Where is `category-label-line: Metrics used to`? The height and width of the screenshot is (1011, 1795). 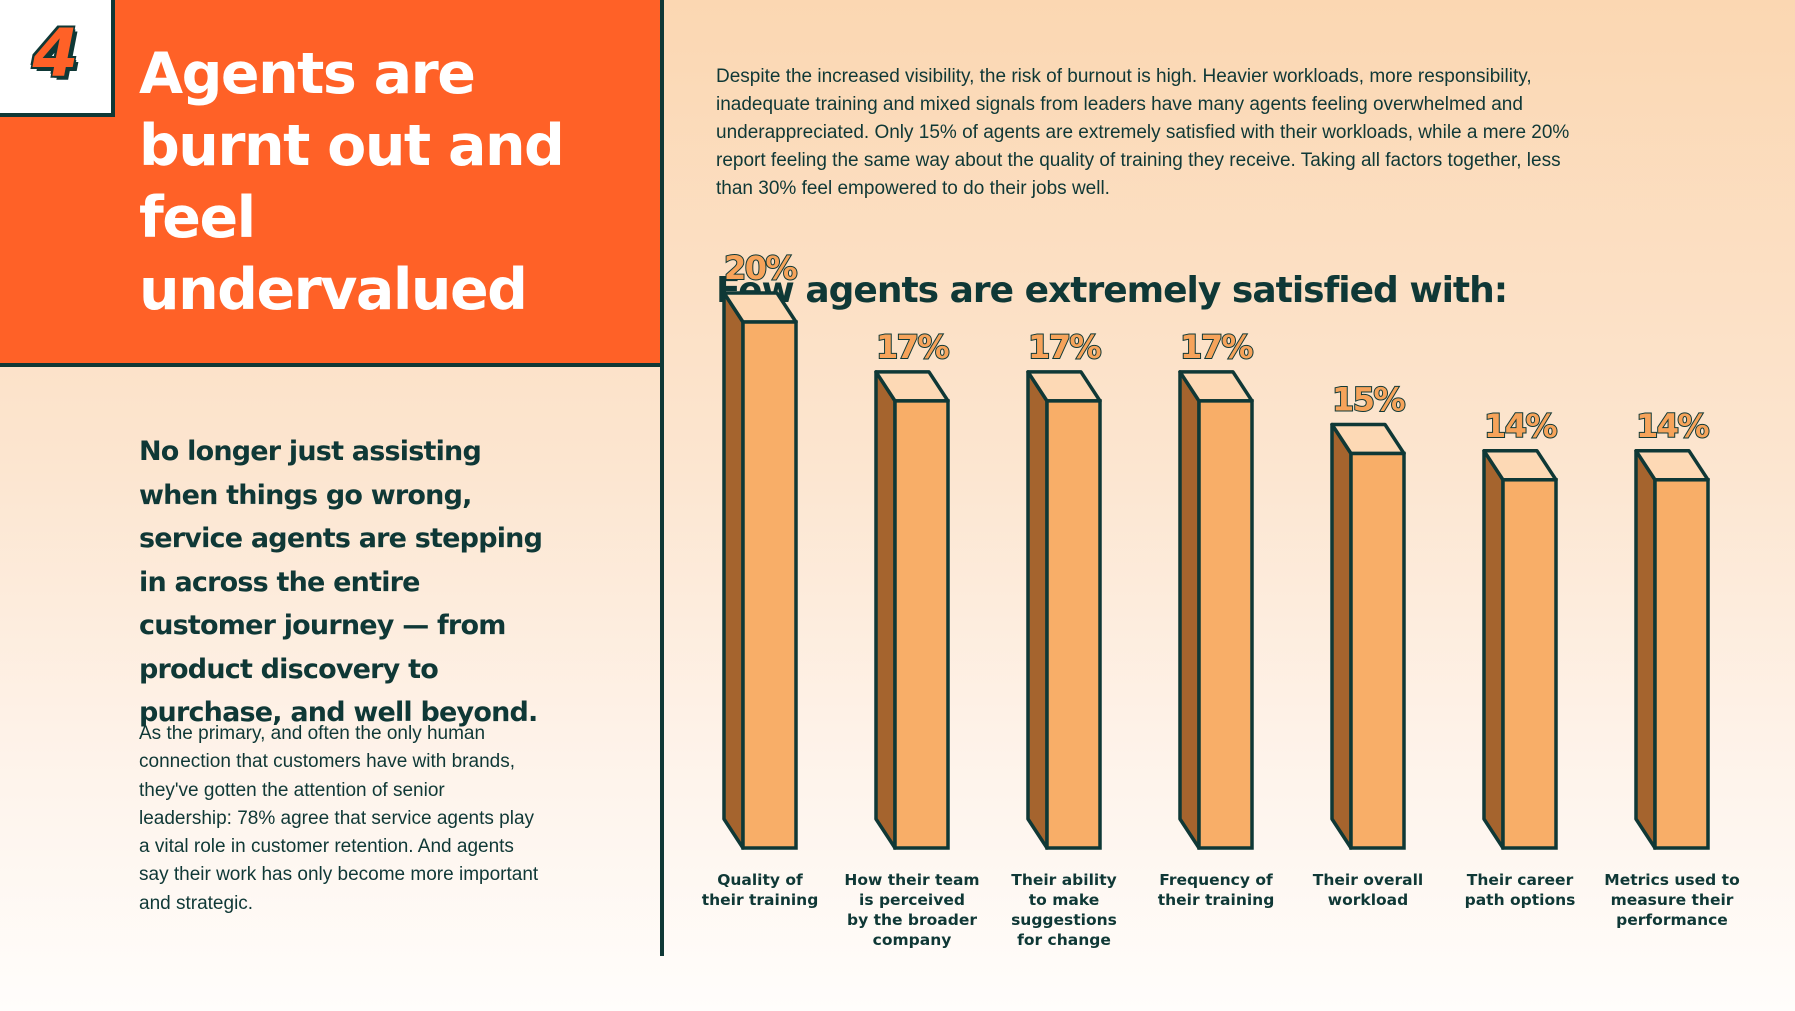
category-label-line: Metrics used to is located at coordinates (1671, 880).